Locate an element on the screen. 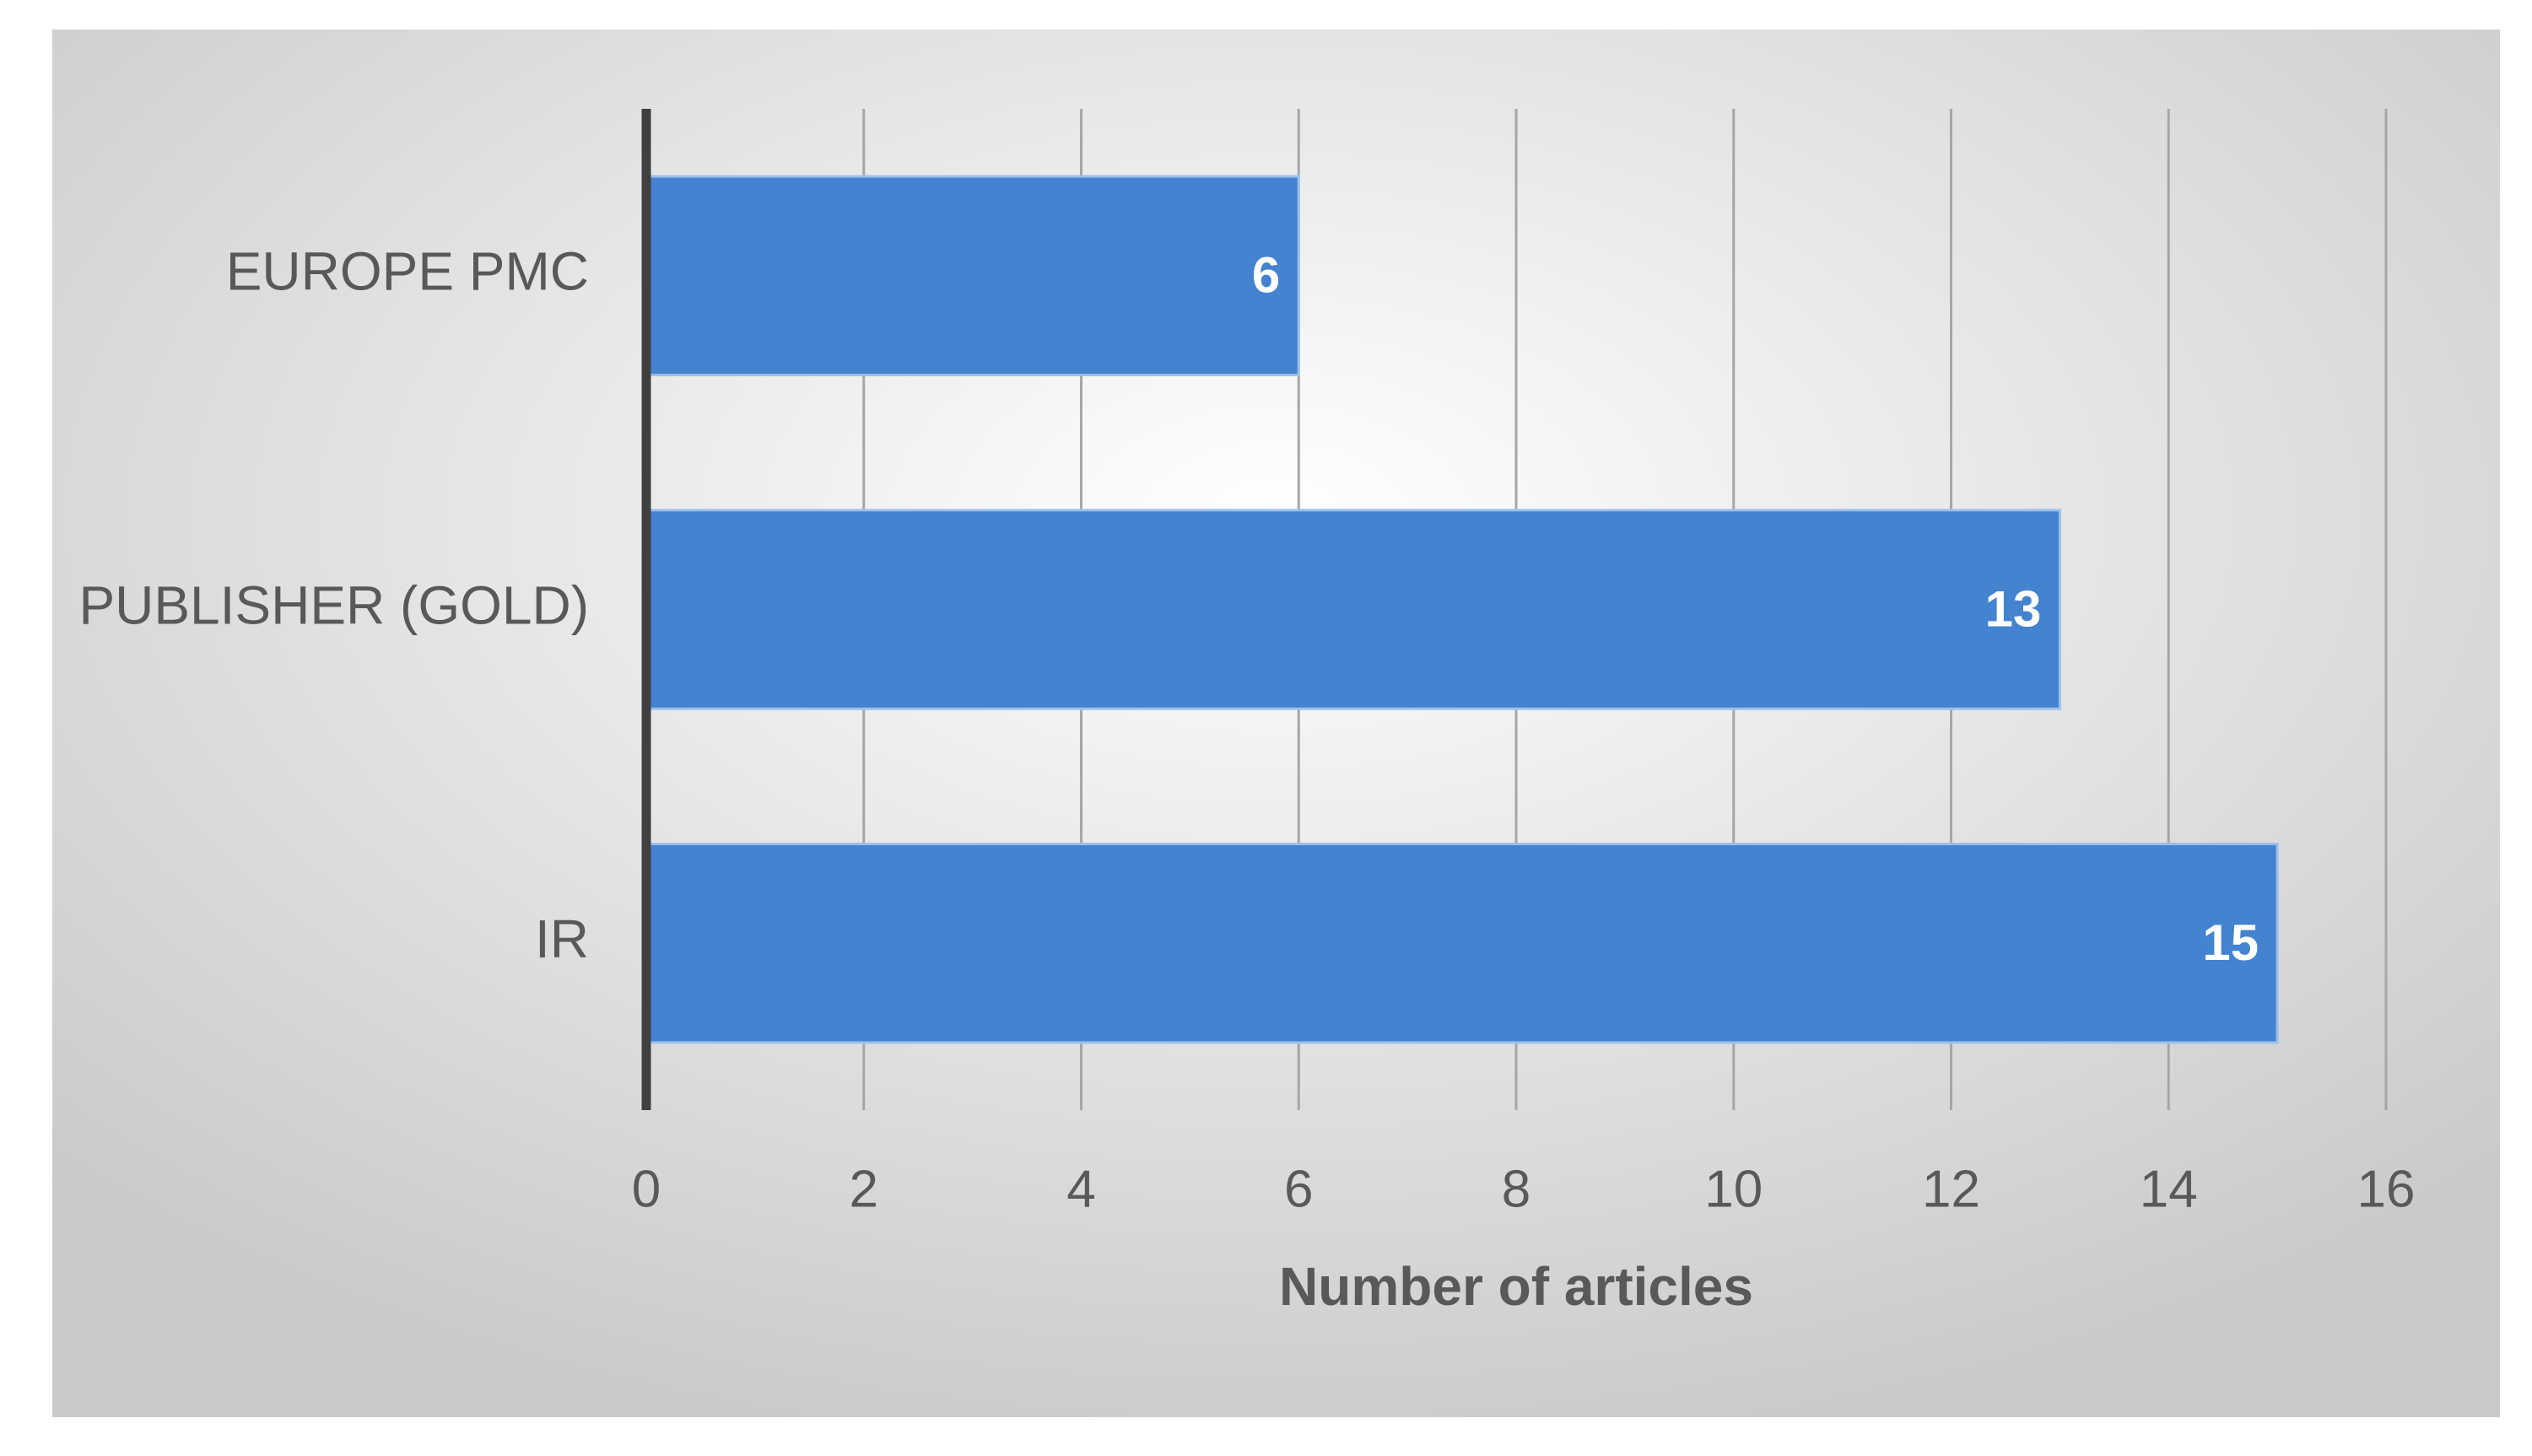 The height and width of the screenshot is (1456, 2532). x-tick-label: 2 is located at coordinates (864, 1189).